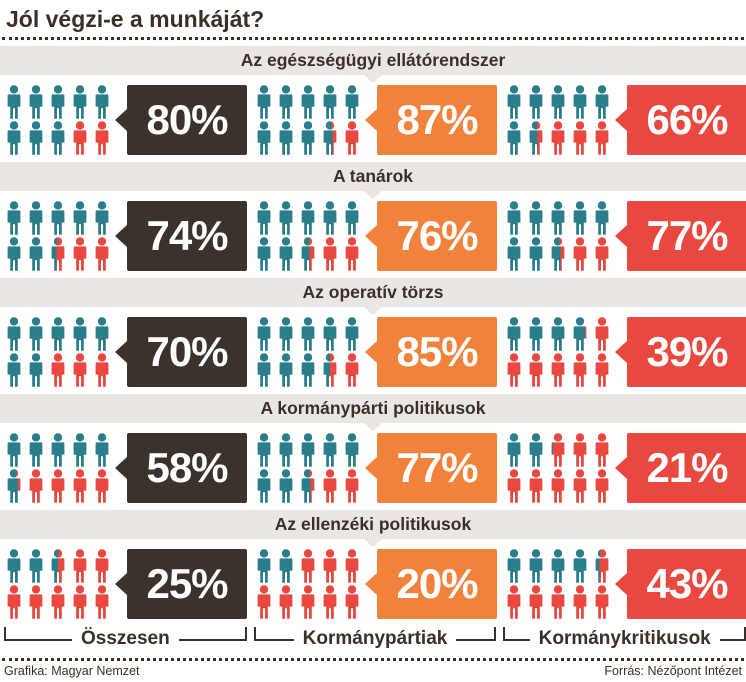 The image size is (746, 682). Describe the element at coordinates (187, 584) in the screenshot. I see `percent-label: 25%` at that location.